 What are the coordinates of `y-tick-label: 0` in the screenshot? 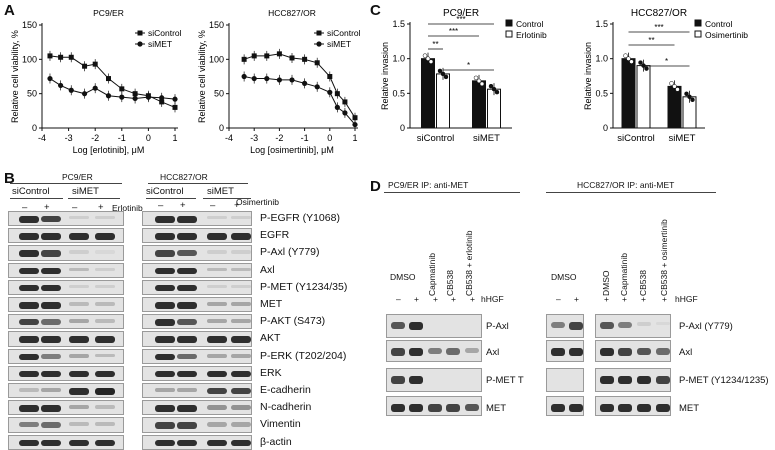 It's located at (221, 128).